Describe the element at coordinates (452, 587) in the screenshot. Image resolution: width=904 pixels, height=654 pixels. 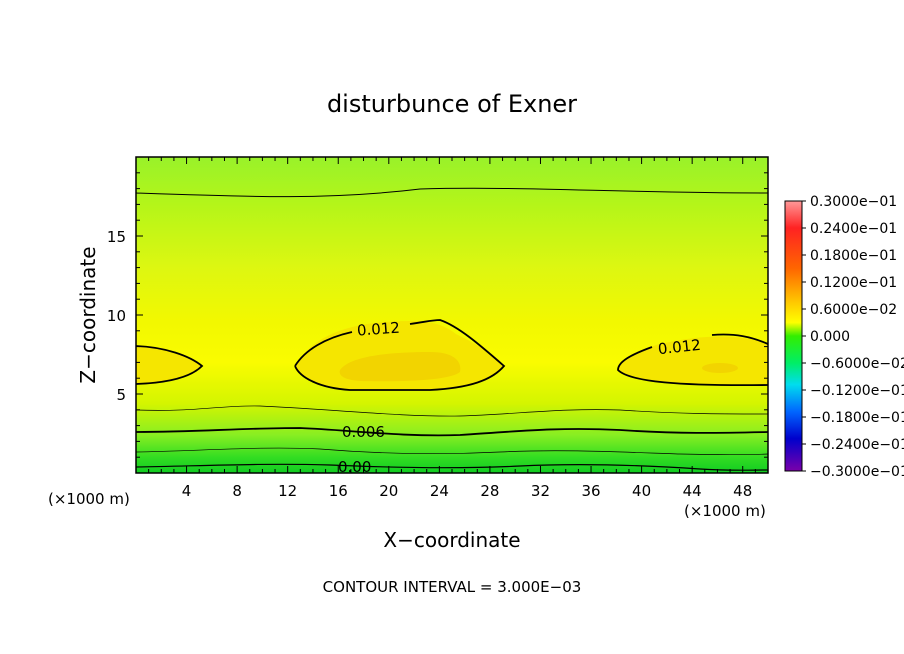
I see `contour-interval-note: CONTOUR INTERVAL = 3.000E−03` at that location.